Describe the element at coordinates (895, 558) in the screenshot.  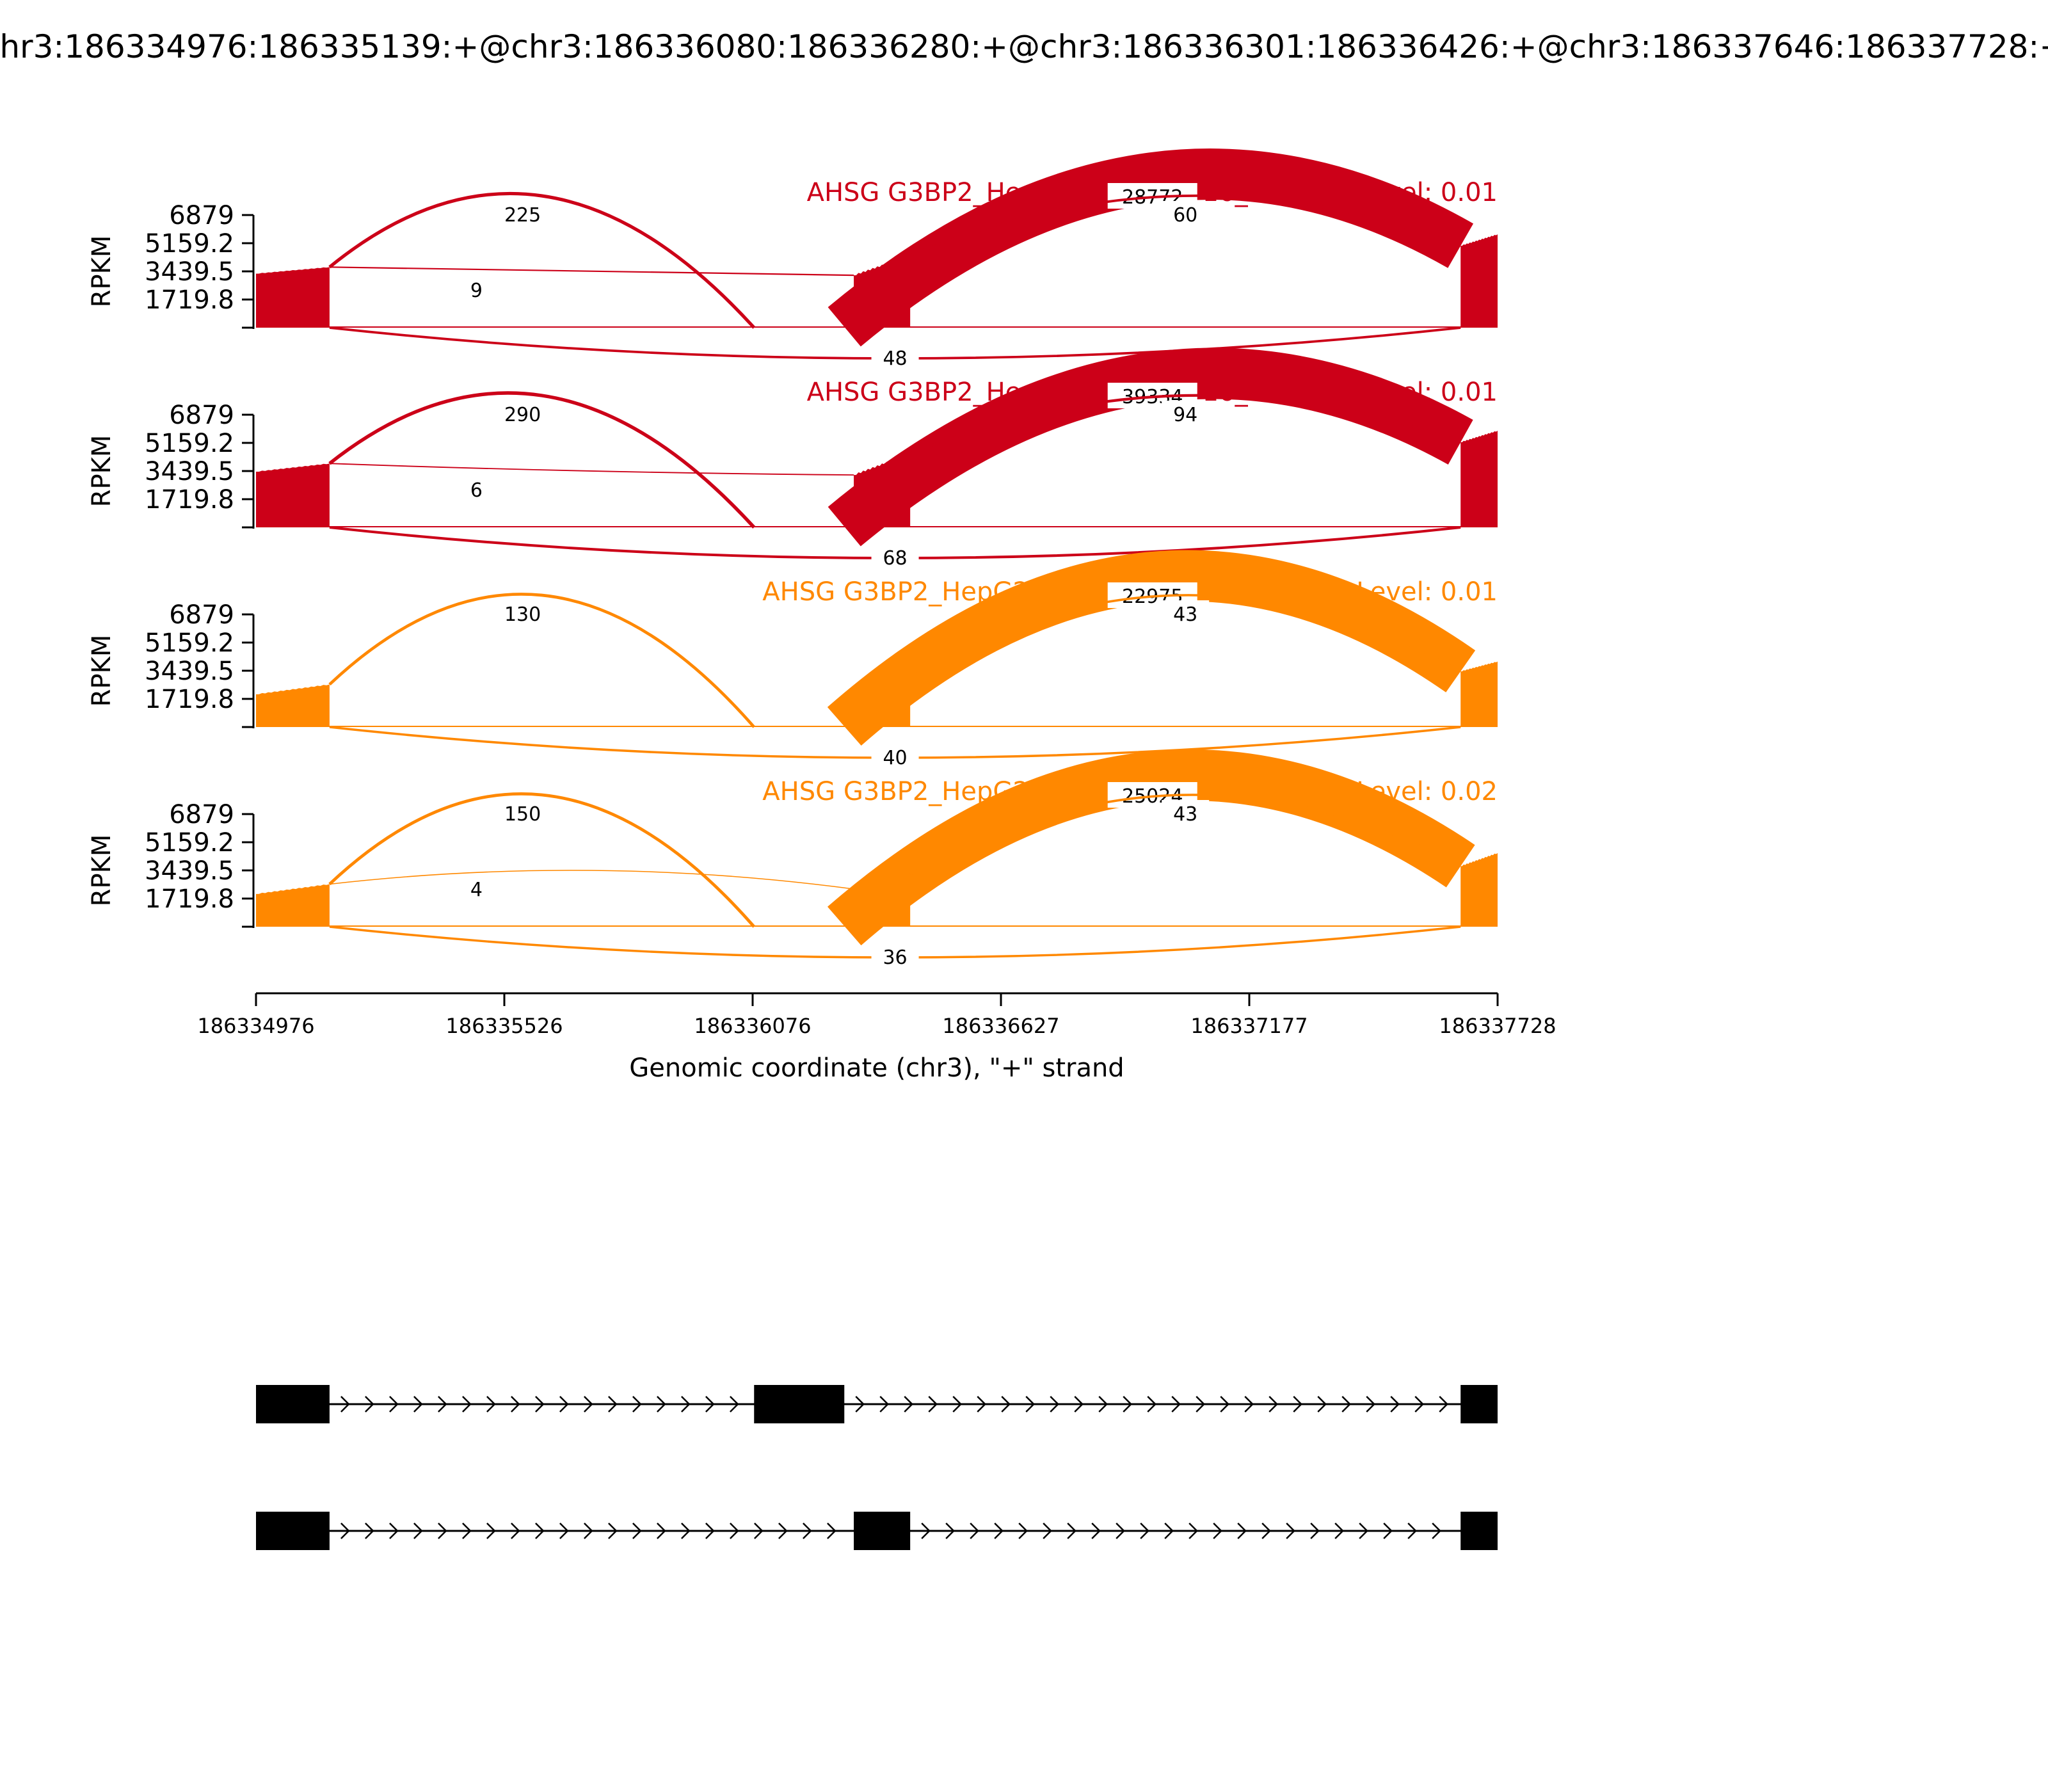
I see `junction-count: 68` at that location.